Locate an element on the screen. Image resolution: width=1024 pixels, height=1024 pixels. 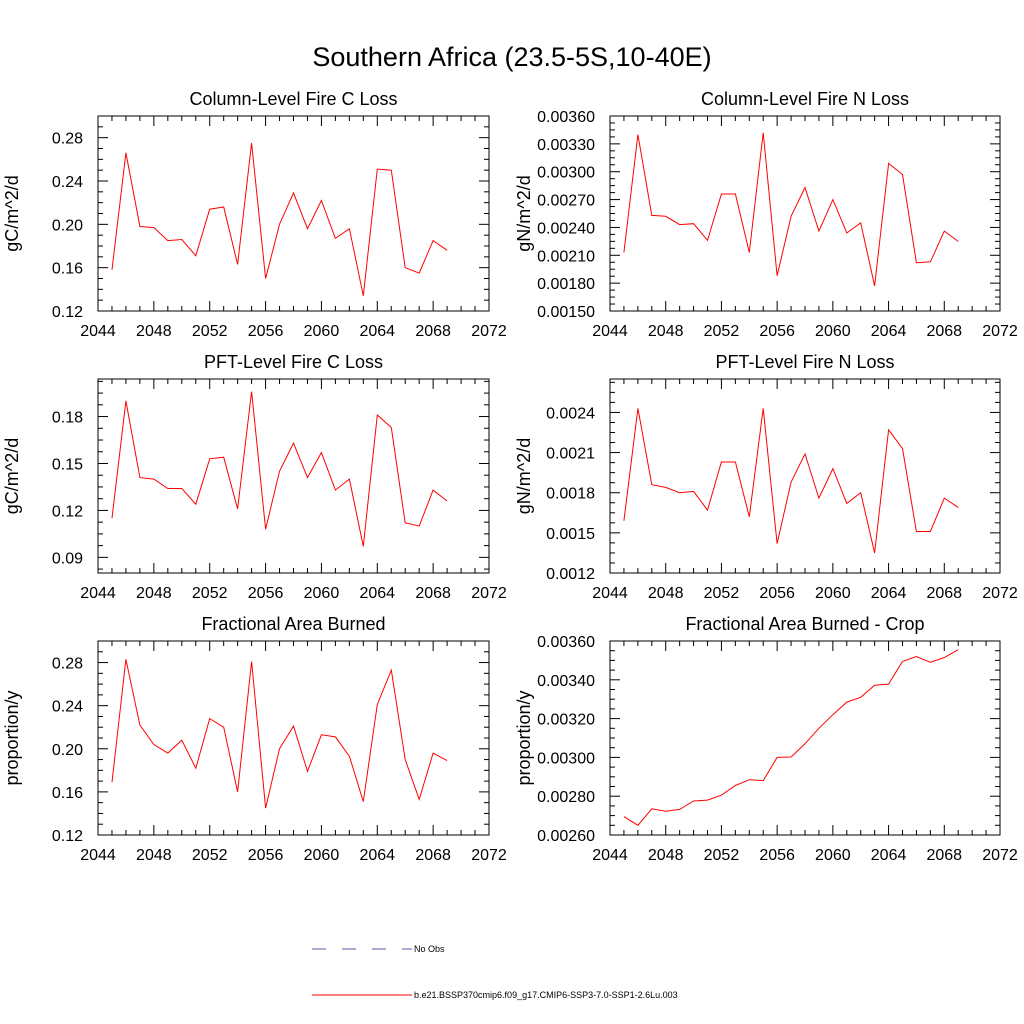
y-tick-label: 0.00260 is located at coordinates (566, 836).